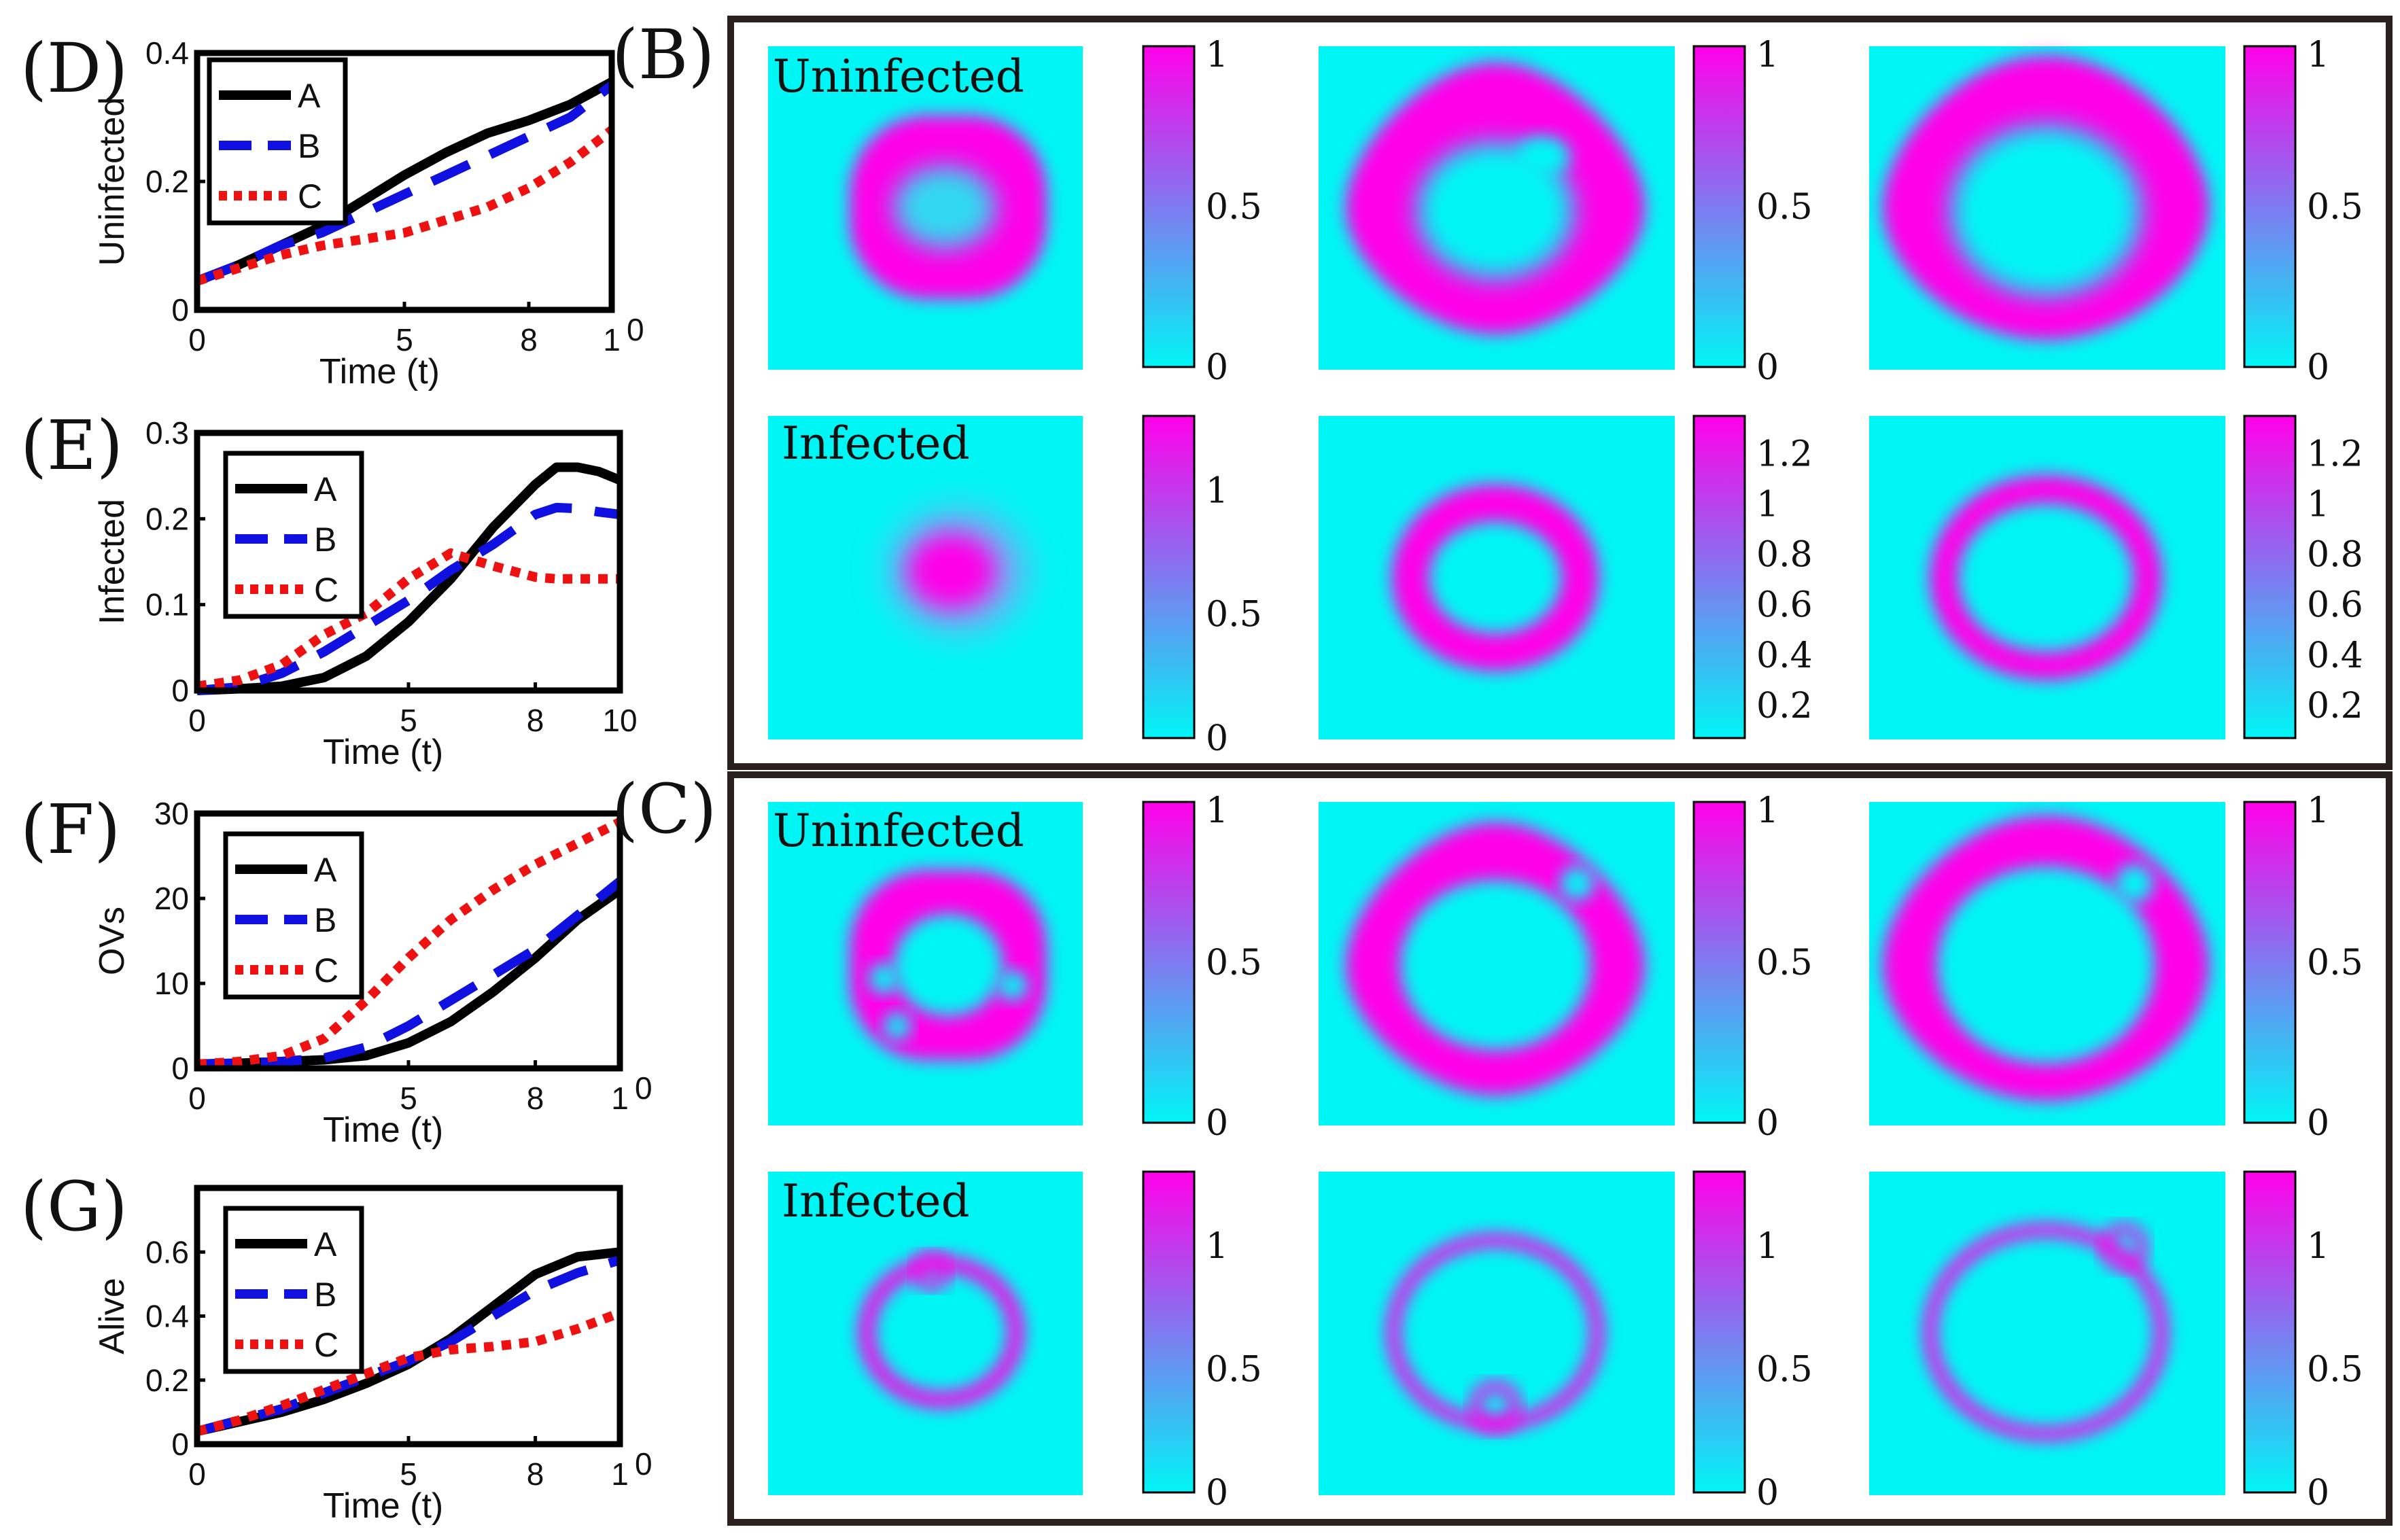 The height and width of the screenshot is (1540, 2400). I want to click on series-line-f-c, so click(409, 944).